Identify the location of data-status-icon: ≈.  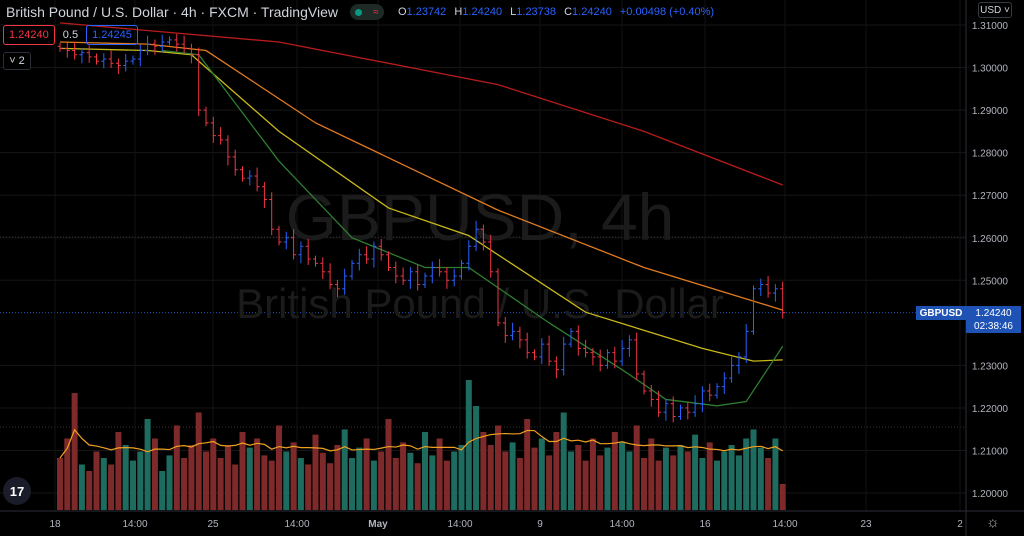
(376, 12).